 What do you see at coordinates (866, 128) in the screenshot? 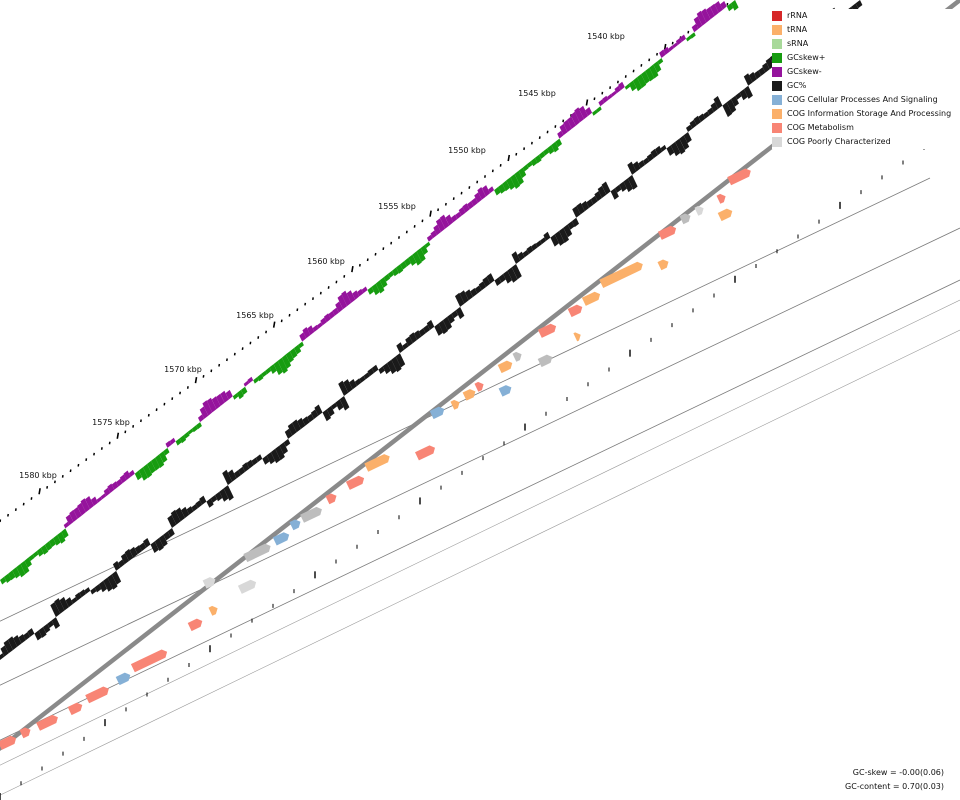
I see `legend-item-cog-metabolism: COG Metabolism` at bounding box center [866, 128].